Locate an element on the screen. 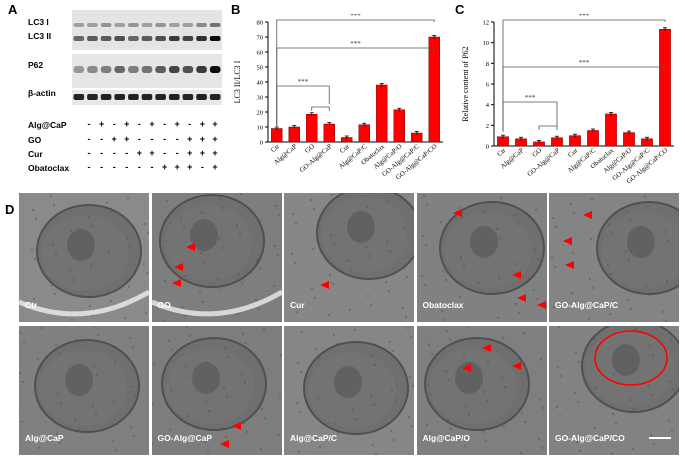 The image size is (685, 456). y-tick-label: 50 is located at coordinates (260, 68).